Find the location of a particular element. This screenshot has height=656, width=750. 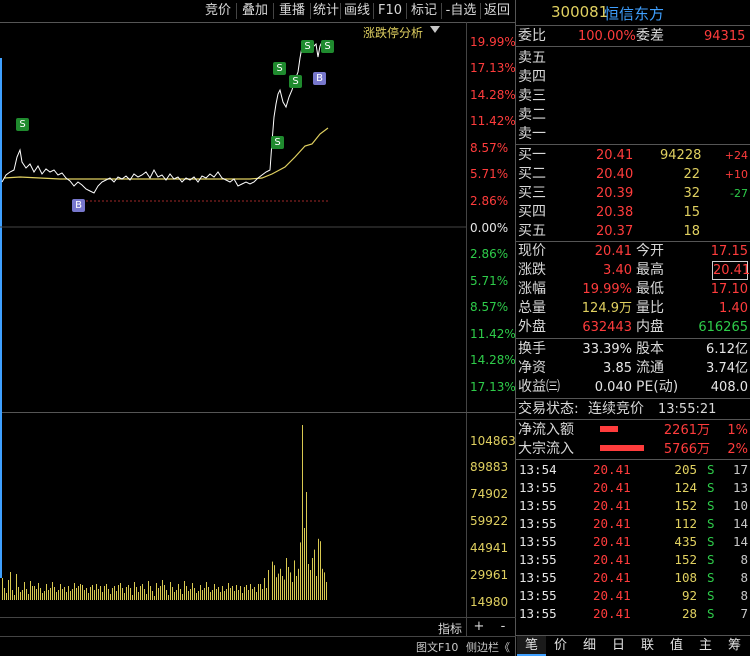

tab-chips: 筹 is located at coordinates (734, 645).